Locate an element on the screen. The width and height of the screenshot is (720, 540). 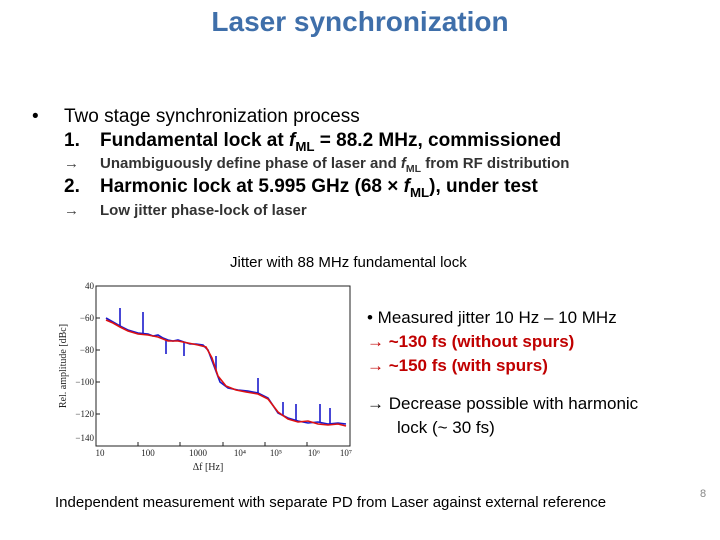
note-decrease-line1: → Decrease possible with harmonic is located at coordinates (503, 403).